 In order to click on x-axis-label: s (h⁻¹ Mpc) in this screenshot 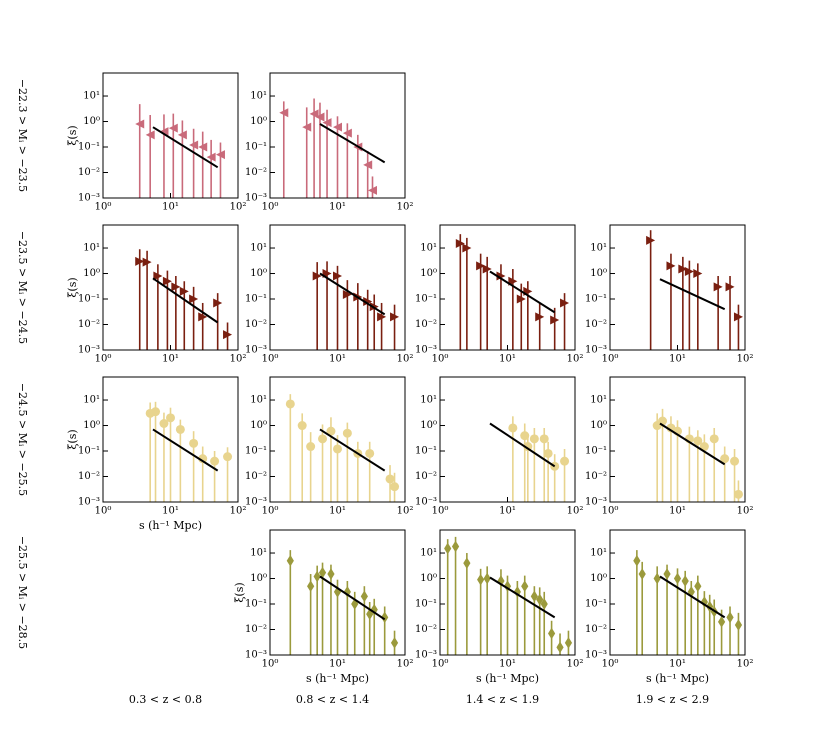, I will do `click(170, 525)`.